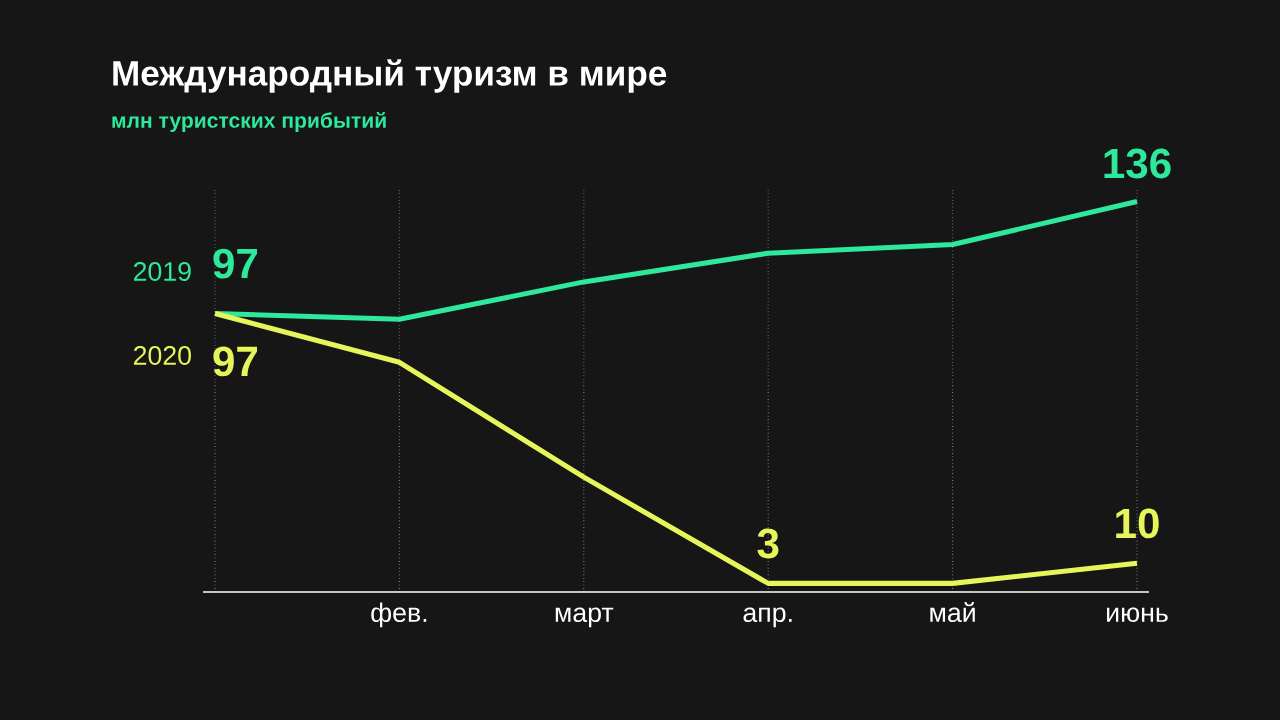 The image size is (1280, 720). Describe the element at coordinates (249, 122) in the screenshot. I see `chart-subtitle: млн туристских прибытий` at that location.